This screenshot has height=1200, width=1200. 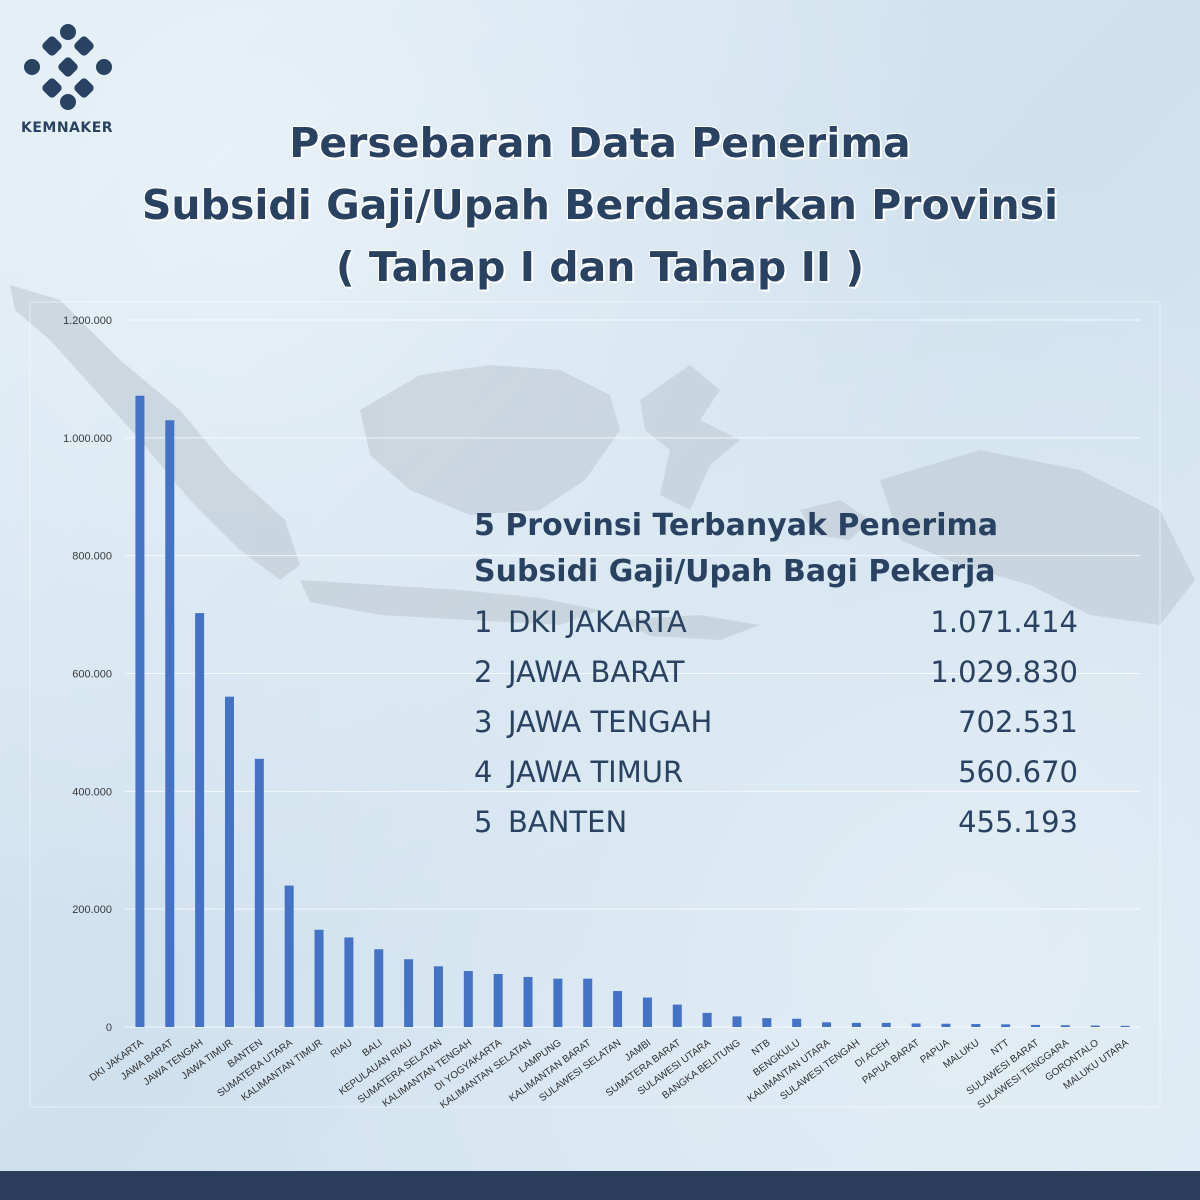 I want to click on rank-number: 2, so click(x=483, y=672).